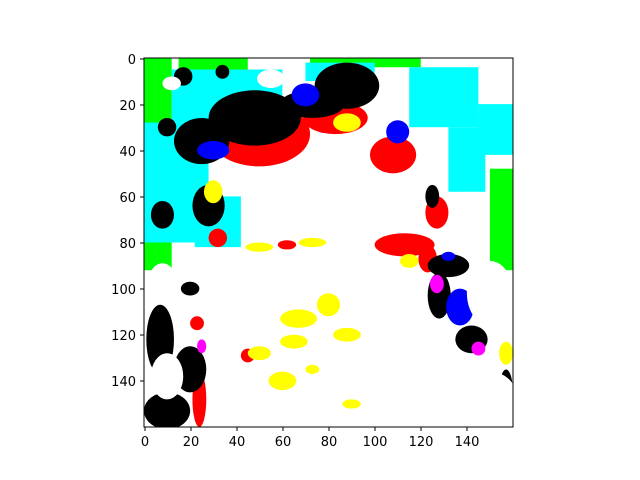 This screenshot has width=640, height=480. Describe the element at coordinates (127, 221) in the screenshot. I see `y-axis: 0 20 40 60 80 100 120 140` at that location.